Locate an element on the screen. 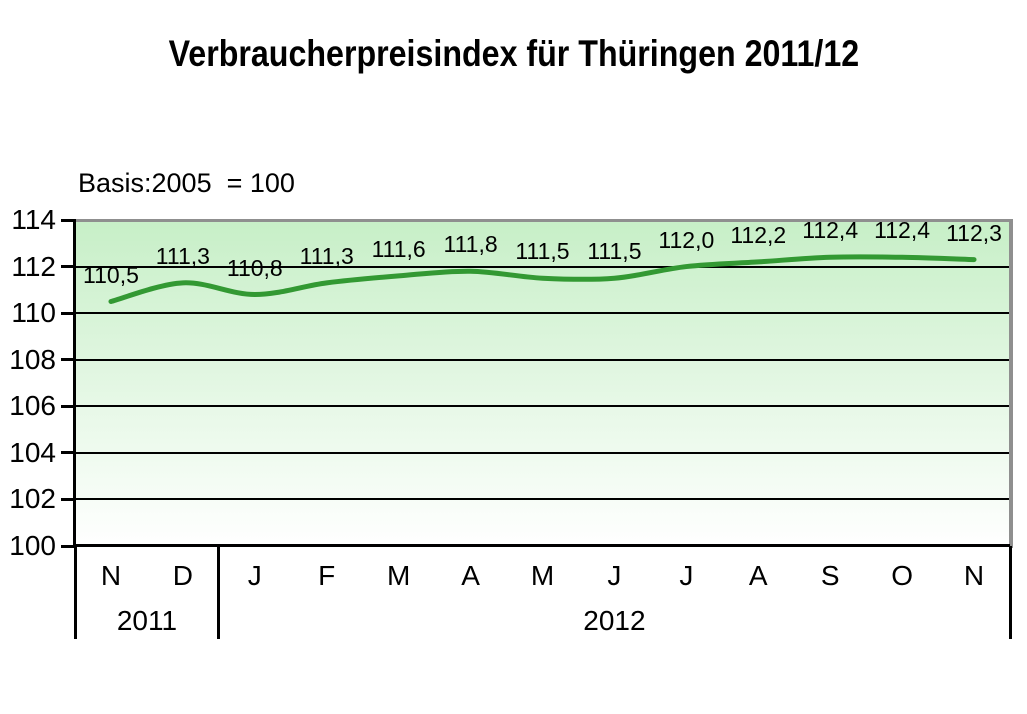  y-tick-label: 104 is located at coordinates (32, 452).